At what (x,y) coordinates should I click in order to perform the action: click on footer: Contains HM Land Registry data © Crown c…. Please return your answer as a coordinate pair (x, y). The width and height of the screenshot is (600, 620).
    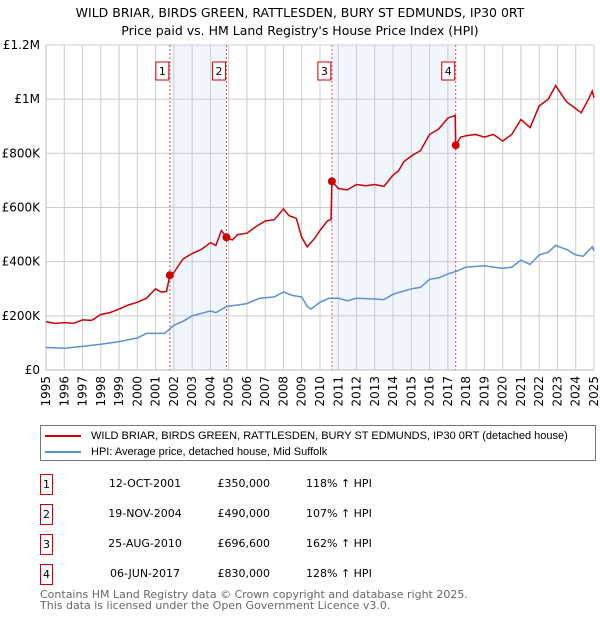
    Looking at the image, I should click on (254, 600).